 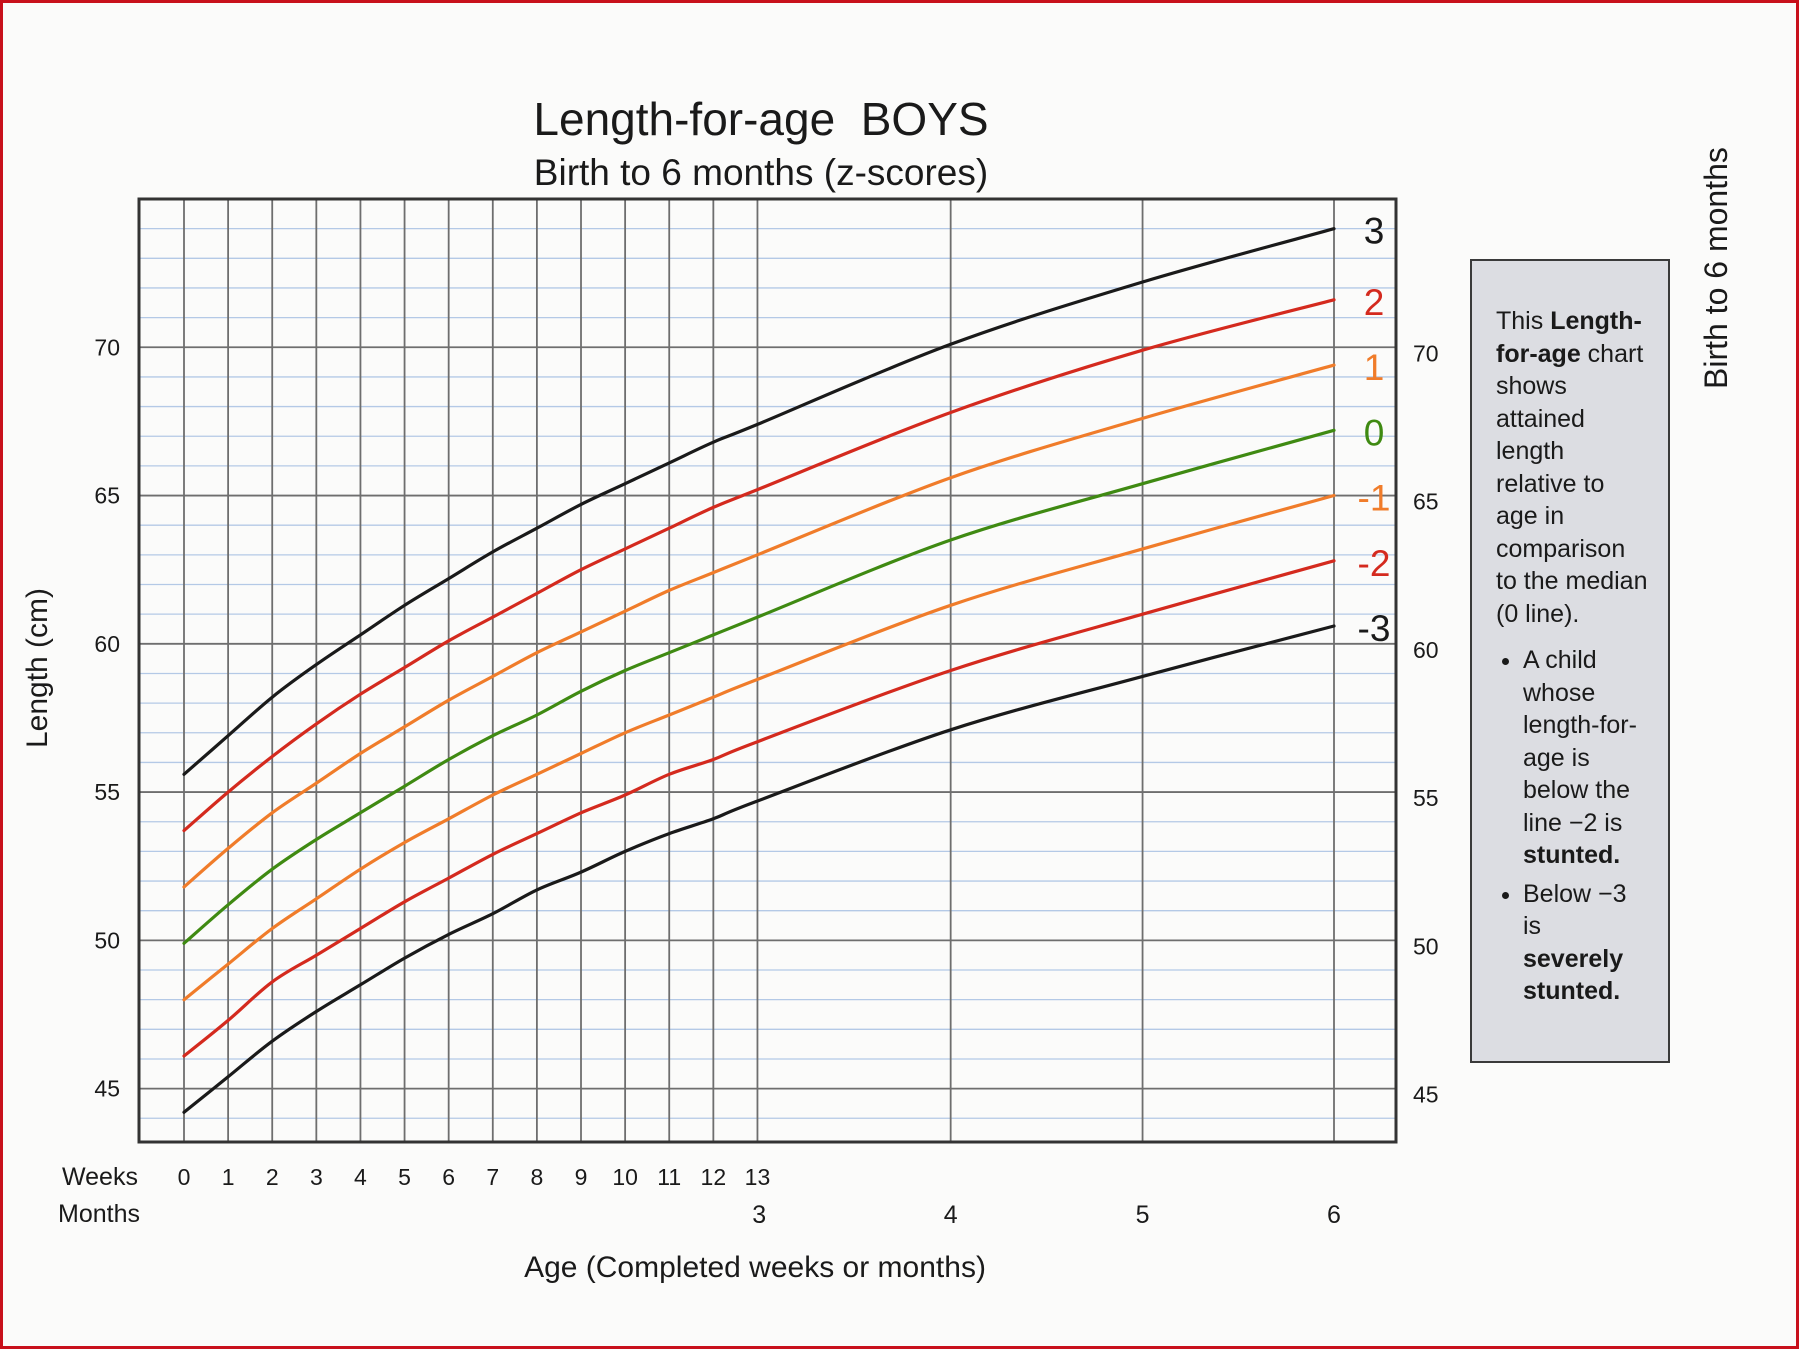 What do you see at coordinates (1334, 1215) in the screenshot?
I see `month-tick-label: 6` at bounding box center [1334, 1215].